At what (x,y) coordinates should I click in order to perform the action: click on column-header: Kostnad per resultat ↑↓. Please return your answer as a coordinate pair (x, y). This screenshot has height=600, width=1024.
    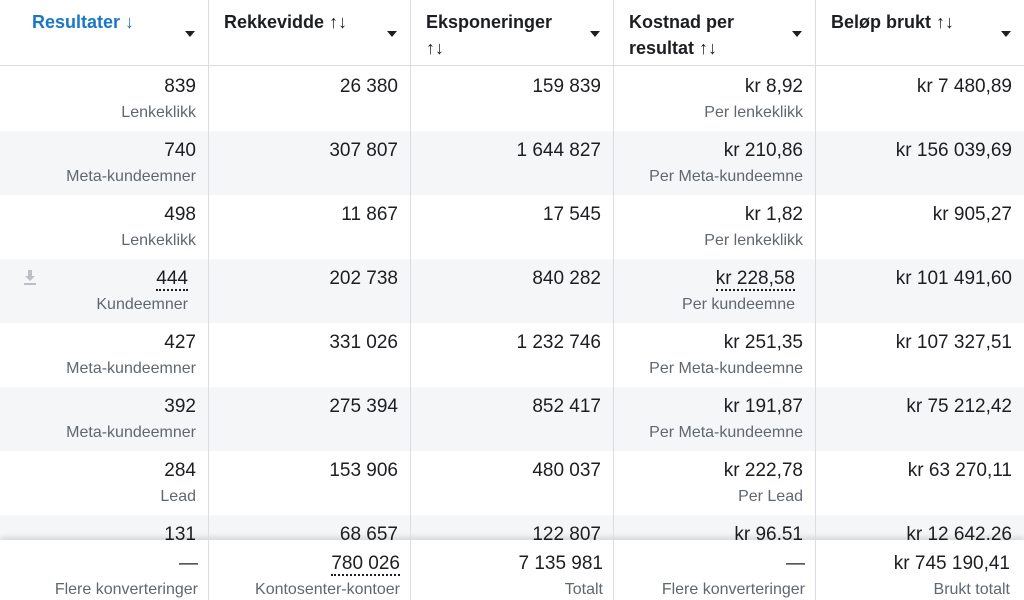
    Looking at the image, I should click on (714, 33).